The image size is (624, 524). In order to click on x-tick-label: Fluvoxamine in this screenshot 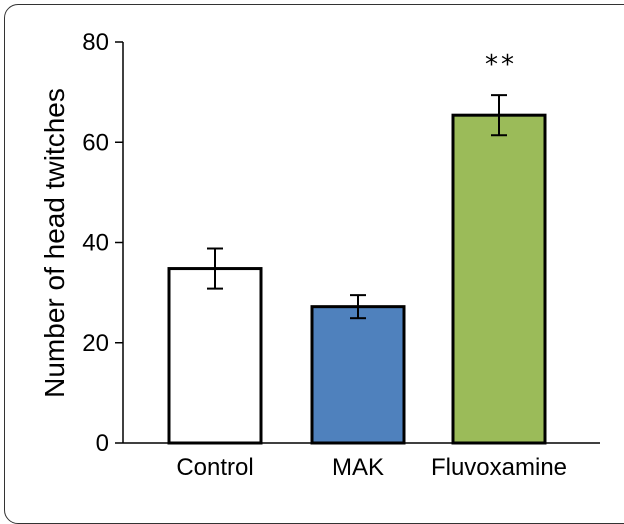, I will do `click(499, 466)`.